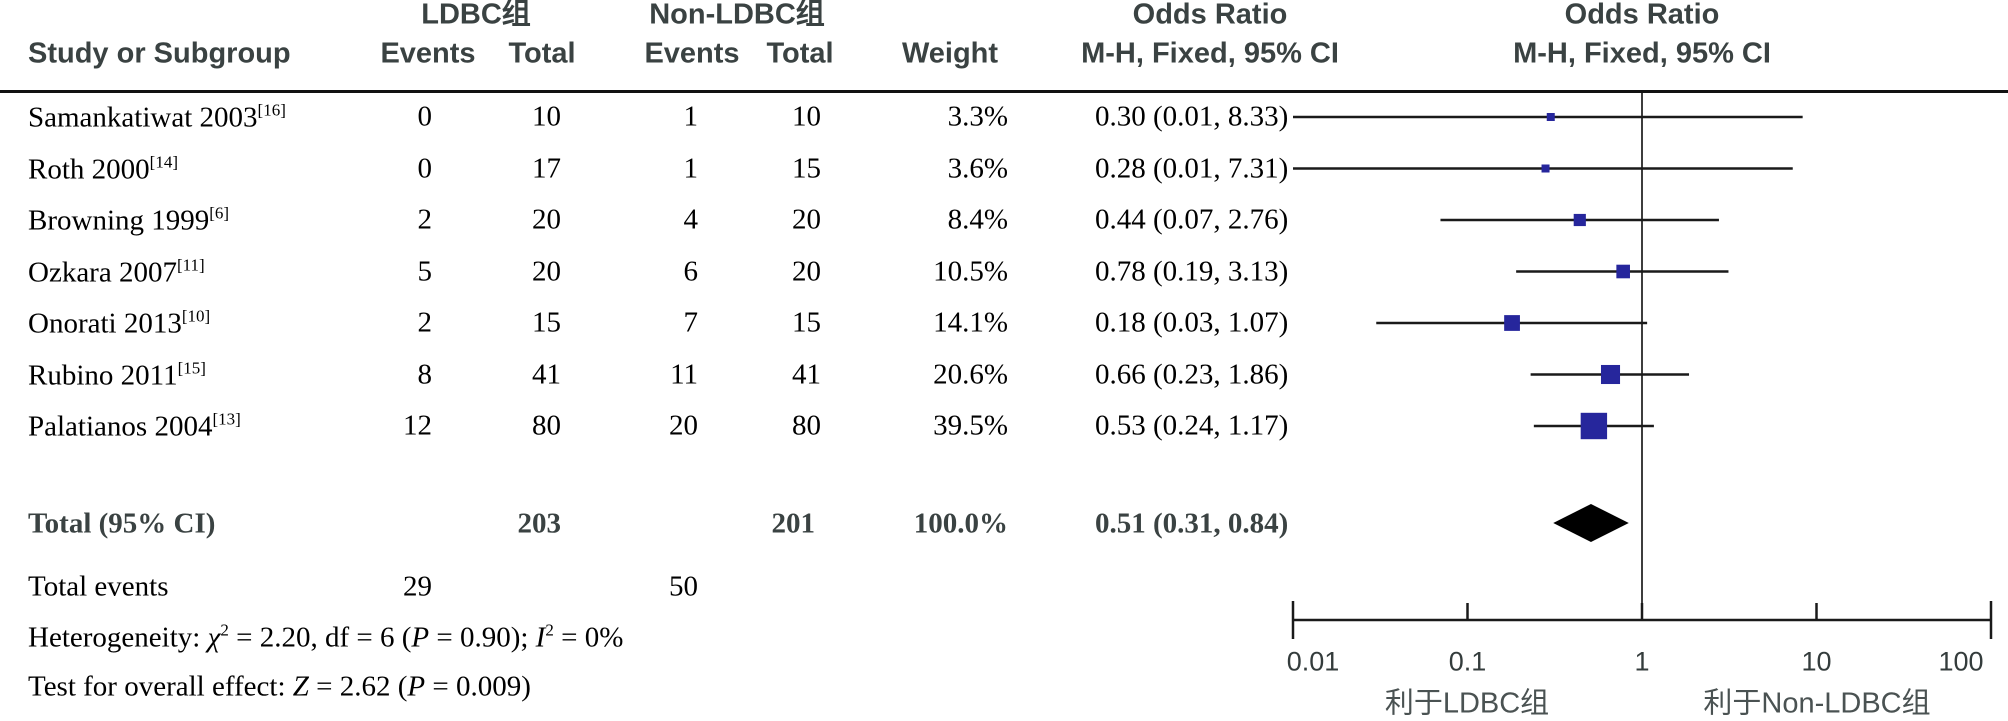 The image size is (2008, 721). Describe the element at coordinates (1192, 523) in the screenshot. I see `total-or-ci: 0.51 (0.31, 0.84)` at that location.